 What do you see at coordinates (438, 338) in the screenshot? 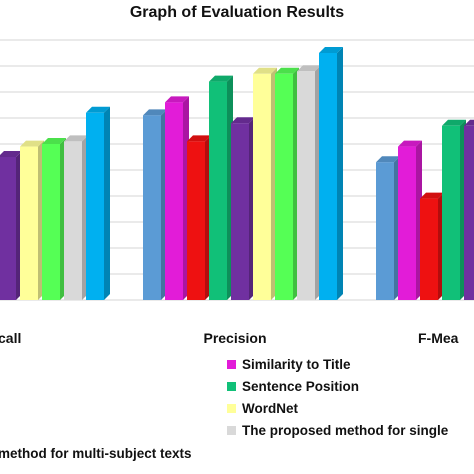
I see `category-label-f-measure: F-Mea` at bounding box center [438, 338].